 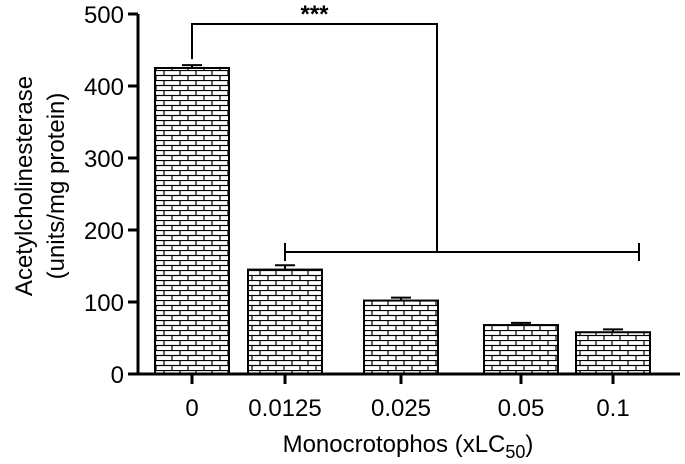 I want to click on y-tick-label: 500, so click(x=104, y=15).